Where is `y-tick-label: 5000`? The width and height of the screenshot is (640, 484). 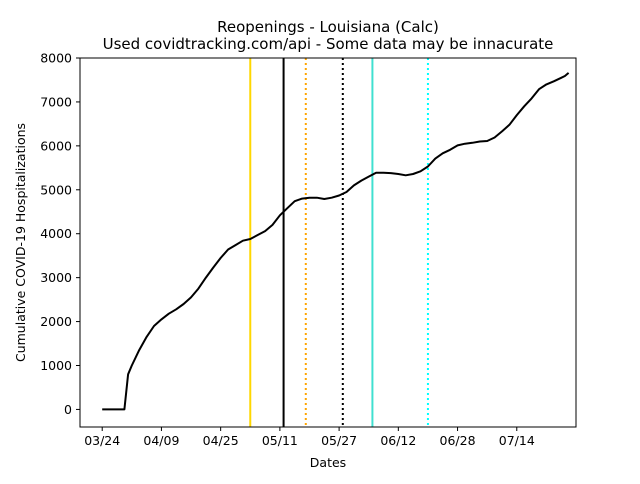
y-tick-label: 5000 is located at coordinates (56, 189).